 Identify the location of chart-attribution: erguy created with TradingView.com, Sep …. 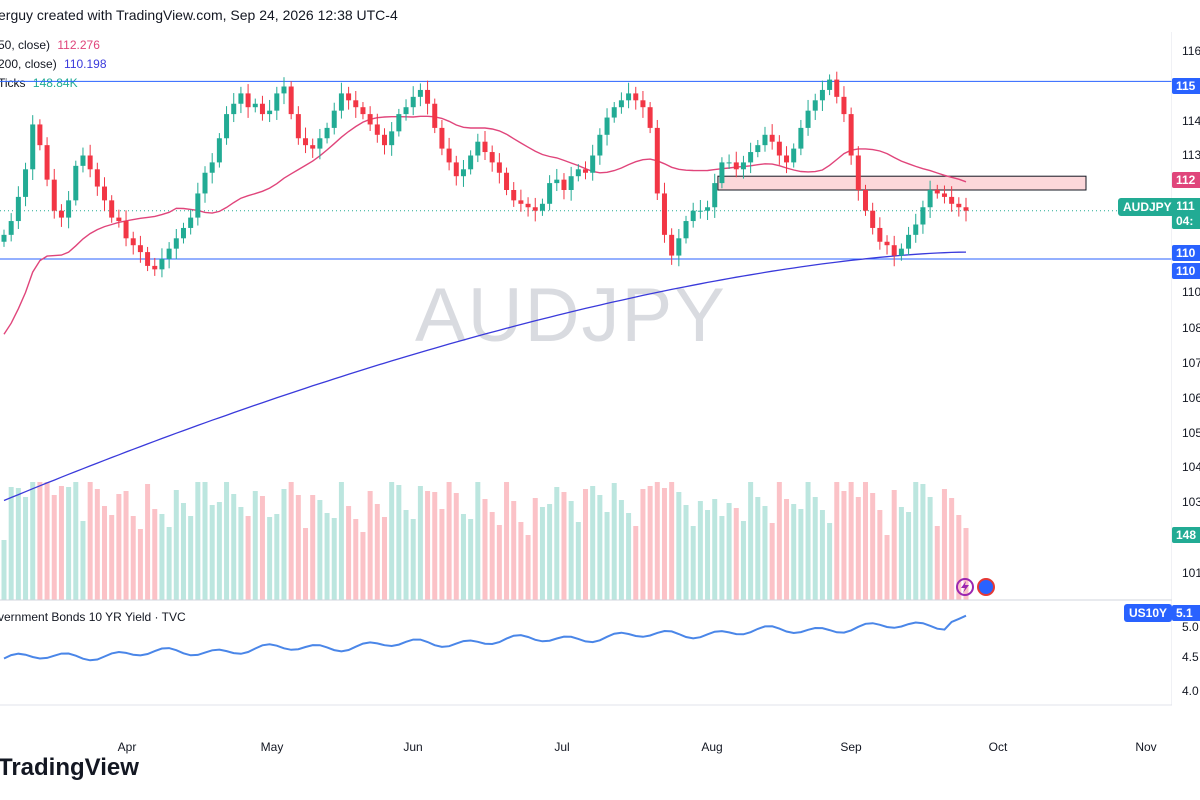
(199, 15).